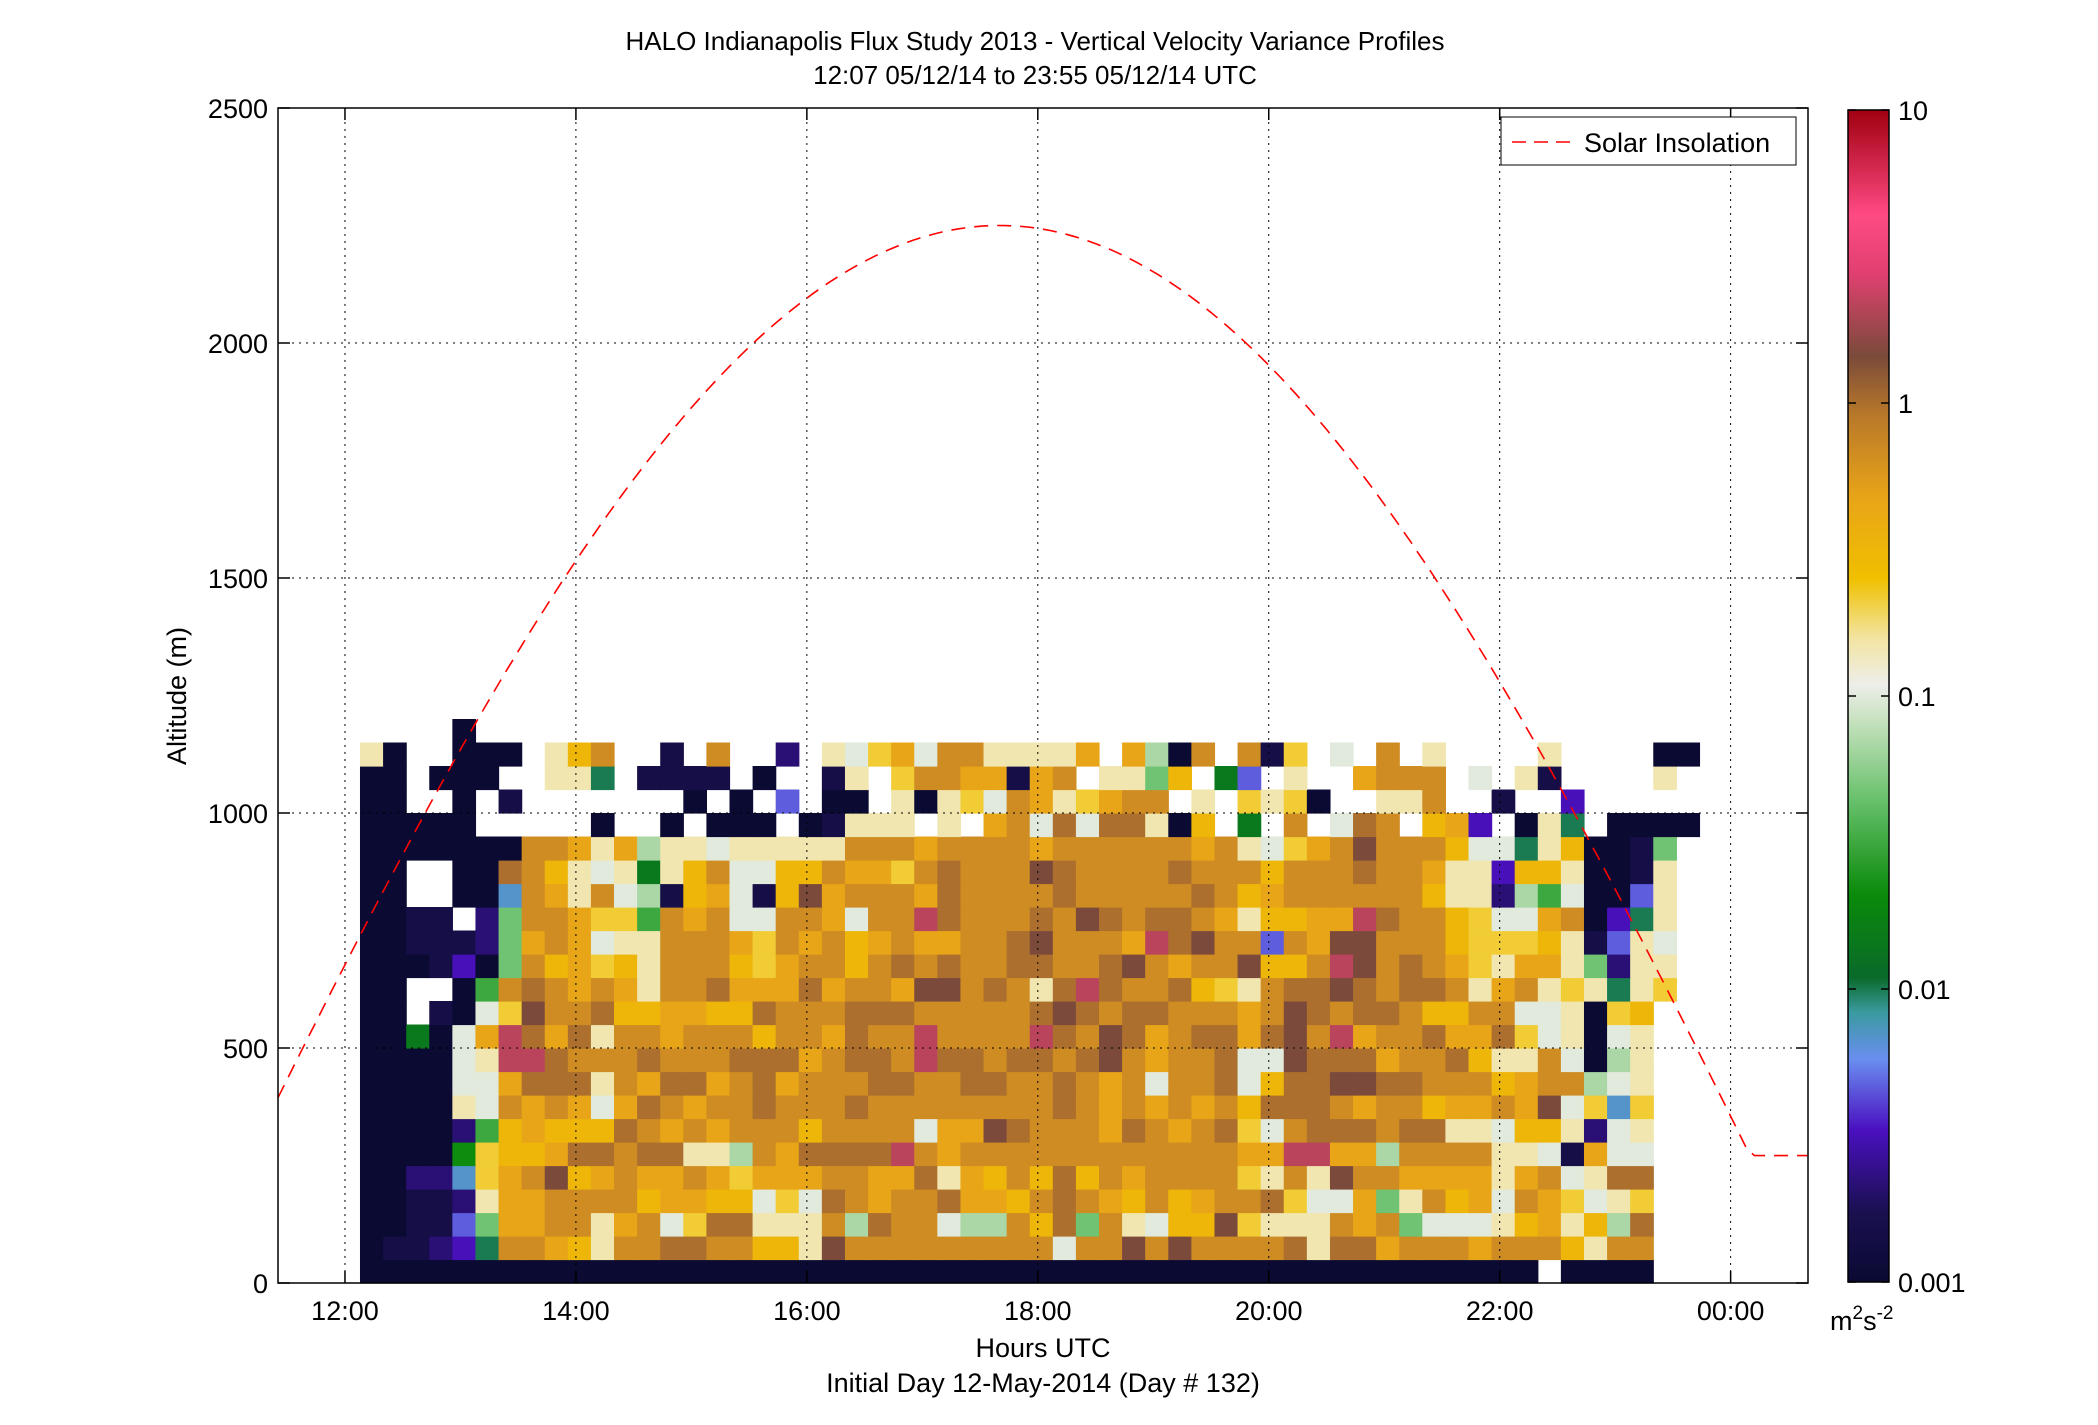 The width and height of the screenshot is (2098, 1425). What do you see at coordinates (238, 579) in the screenshot?
I see `y-tick-label: 1500` at bounding box center [238, 579].